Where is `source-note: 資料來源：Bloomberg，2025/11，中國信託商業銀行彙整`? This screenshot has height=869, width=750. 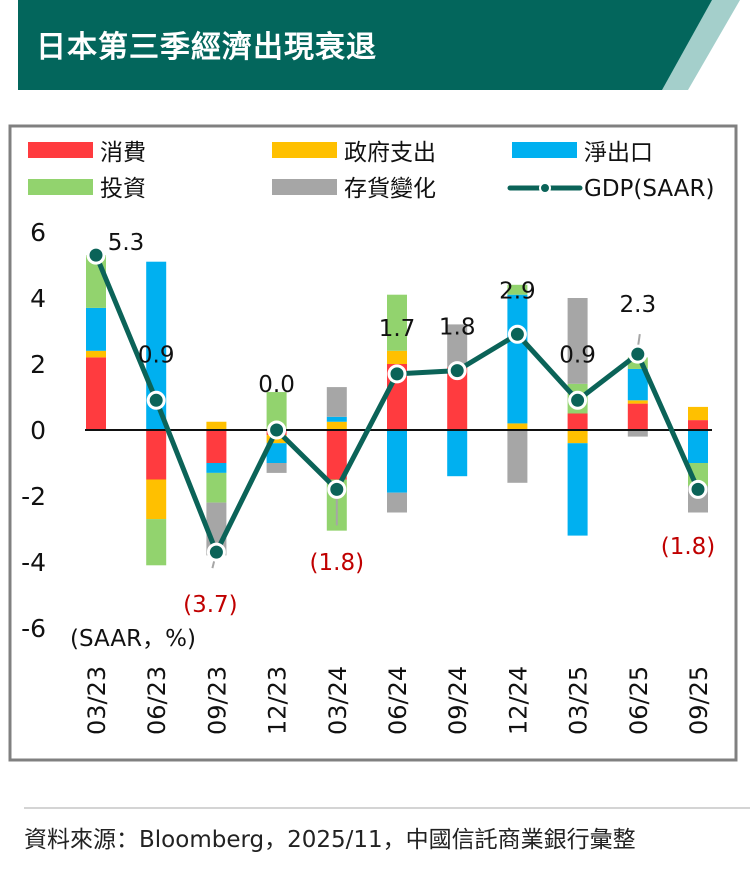
source-note: 資料來源：Bloomberg，2025/11，中國信託商業銀行彙整 is located at coordinates (330, 840).